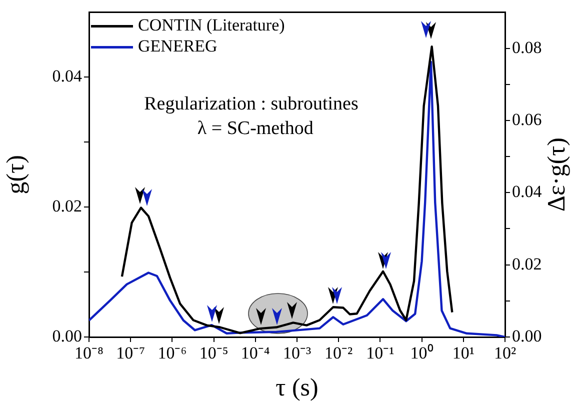  Describe the element at coordinates (527, 119) in the screenshot. I see `y2-tick-label: 0.06` at that location.